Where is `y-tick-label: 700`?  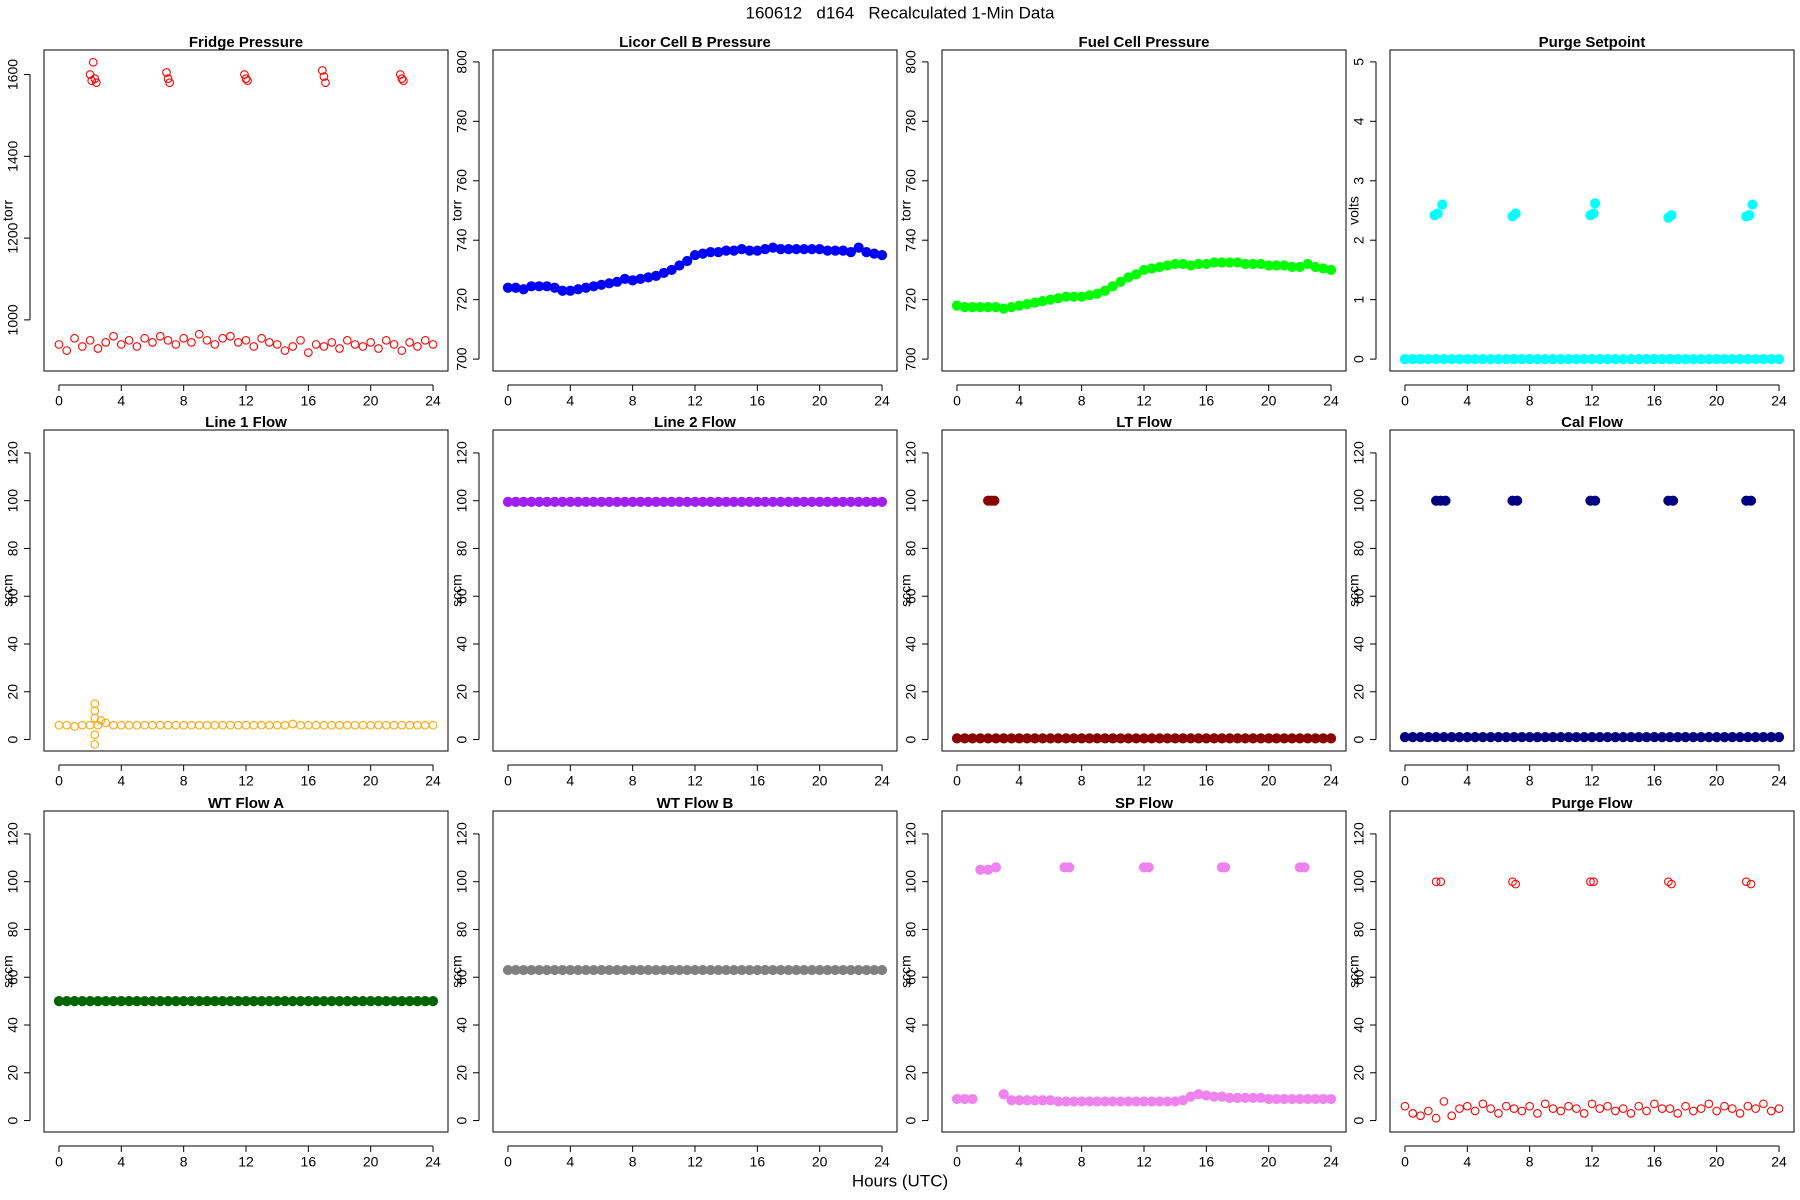 y-tick-label: 700 is located at coordinates (462, 359).